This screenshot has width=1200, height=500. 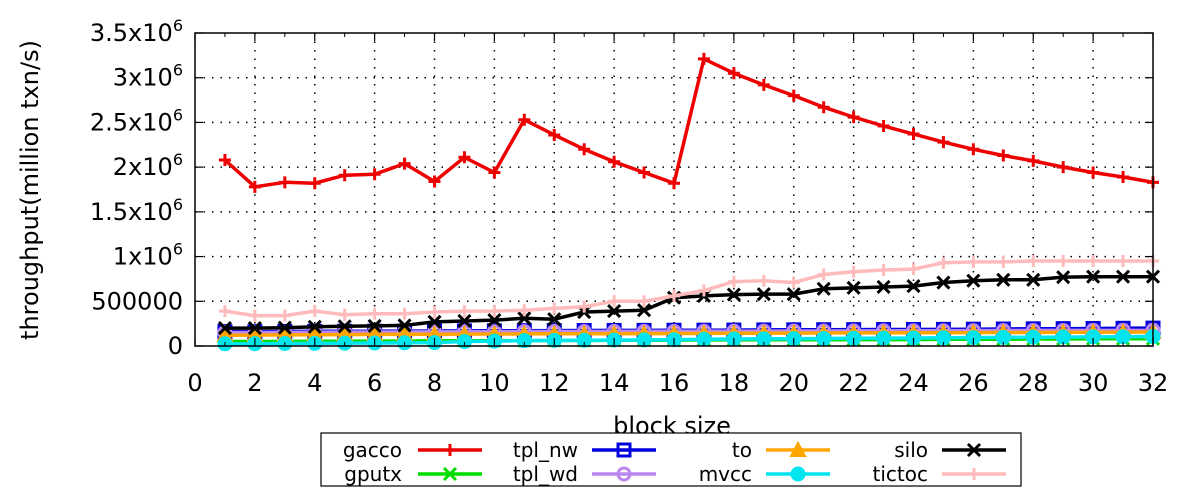 I want to click on legend-label: gputx, so click(x=373, y=474).